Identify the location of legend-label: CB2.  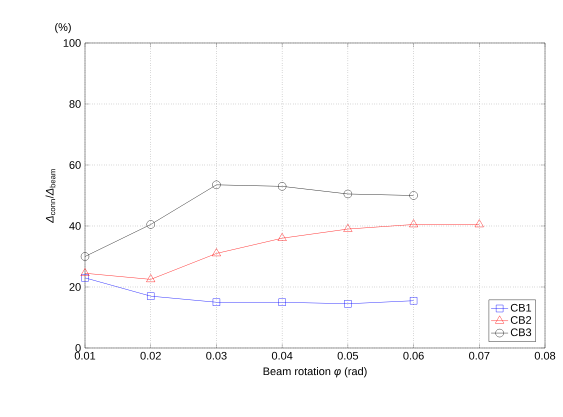
(521, 320).